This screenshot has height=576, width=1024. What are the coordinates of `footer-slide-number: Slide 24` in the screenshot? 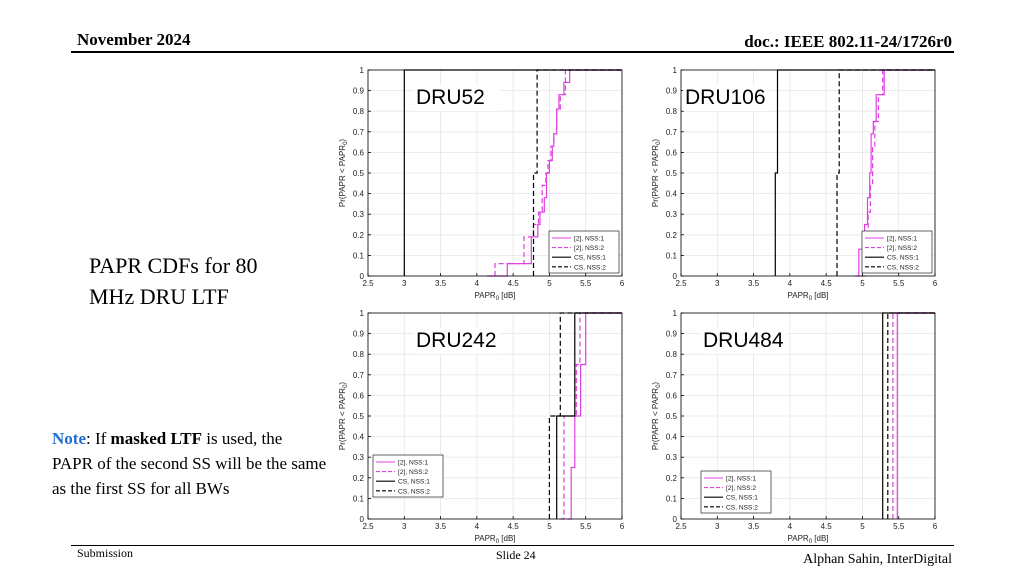 It's located at (516, 555).